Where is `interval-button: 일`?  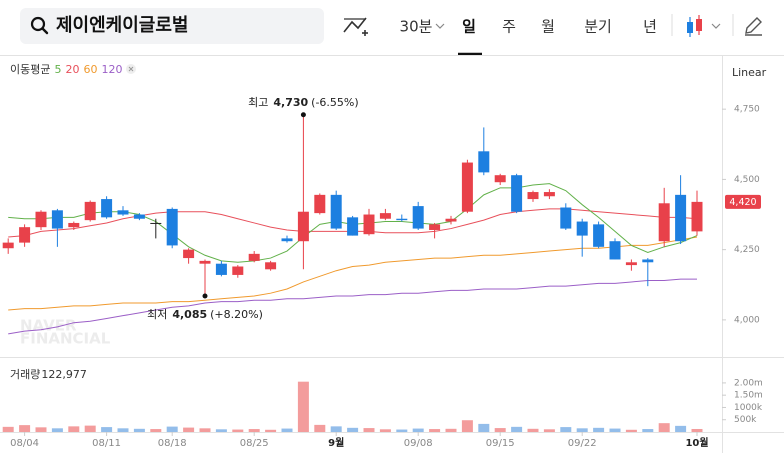 interval-button: 일 is located at coordinates (469, 27).